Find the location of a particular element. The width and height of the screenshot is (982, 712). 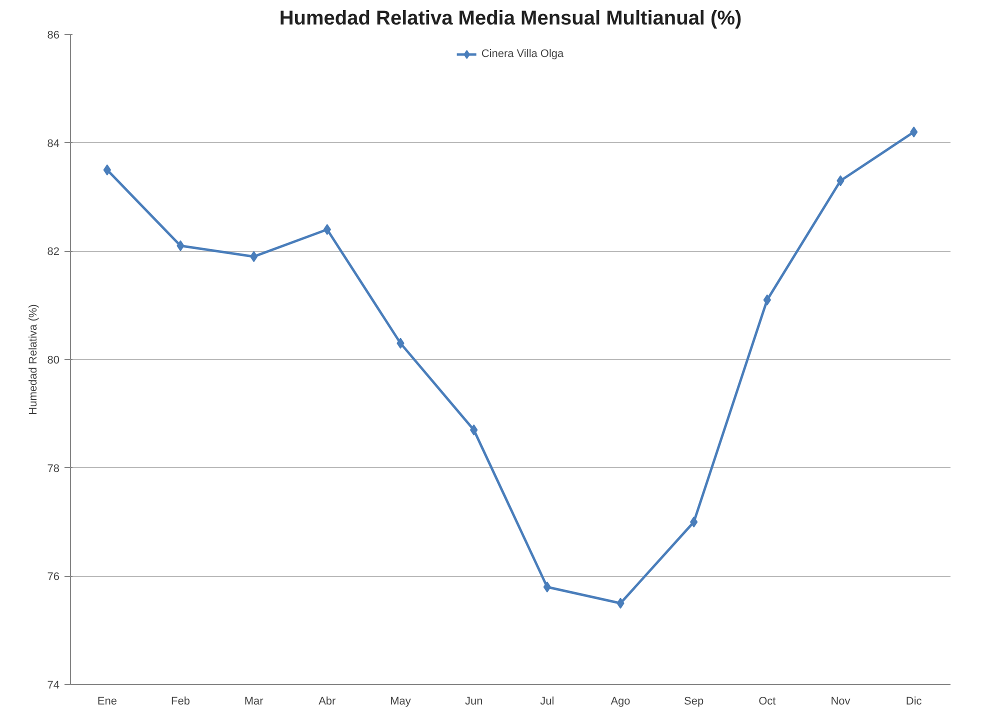

chart-title: Humedad Relativa Media Mensual Multianual (%) is located at coordinates (510, 19).